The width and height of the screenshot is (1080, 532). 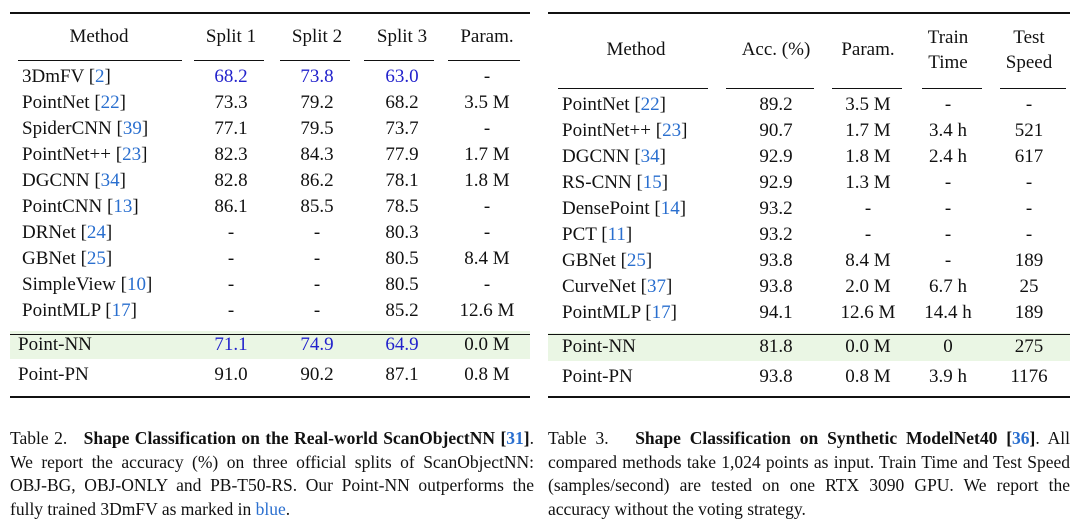 I want to click on table2-row: PointCNN [13] 86.1 85.5 78.5 -, so click(x=270, y=207).